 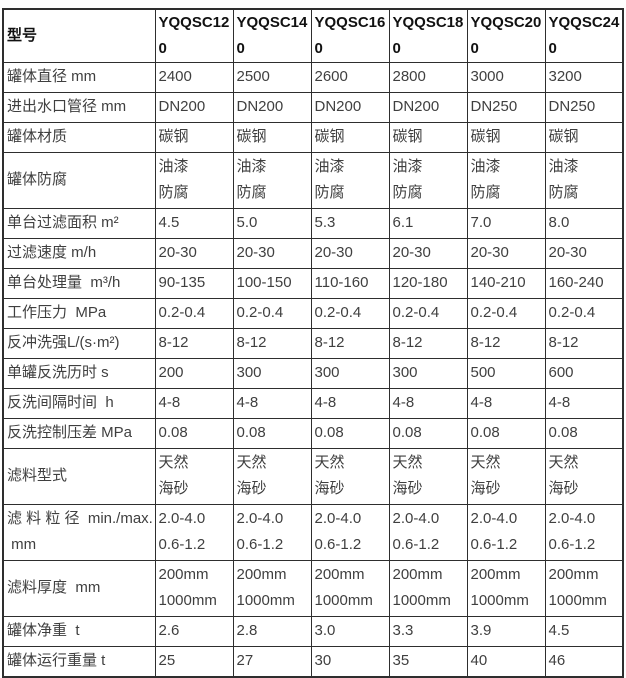 I want to click on spec-cell: 3200, so click(x=584, y=77).